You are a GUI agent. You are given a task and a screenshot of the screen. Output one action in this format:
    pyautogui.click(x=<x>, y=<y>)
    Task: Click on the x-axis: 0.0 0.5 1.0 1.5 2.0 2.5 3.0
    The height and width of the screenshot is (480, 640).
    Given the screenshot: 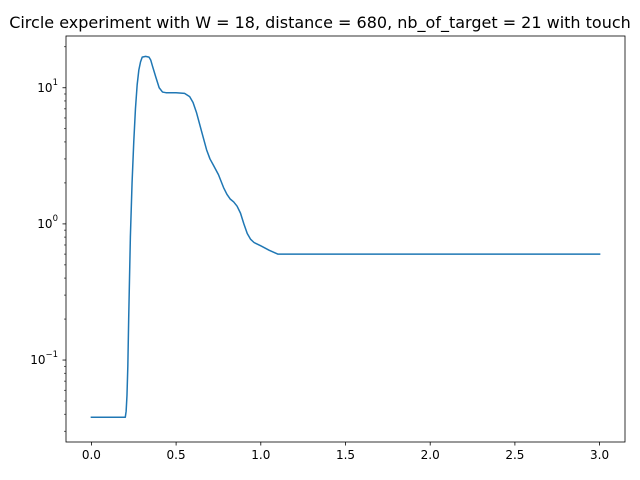 What is the action you would take?
    pyautogui.click(x=345, y=452)
    